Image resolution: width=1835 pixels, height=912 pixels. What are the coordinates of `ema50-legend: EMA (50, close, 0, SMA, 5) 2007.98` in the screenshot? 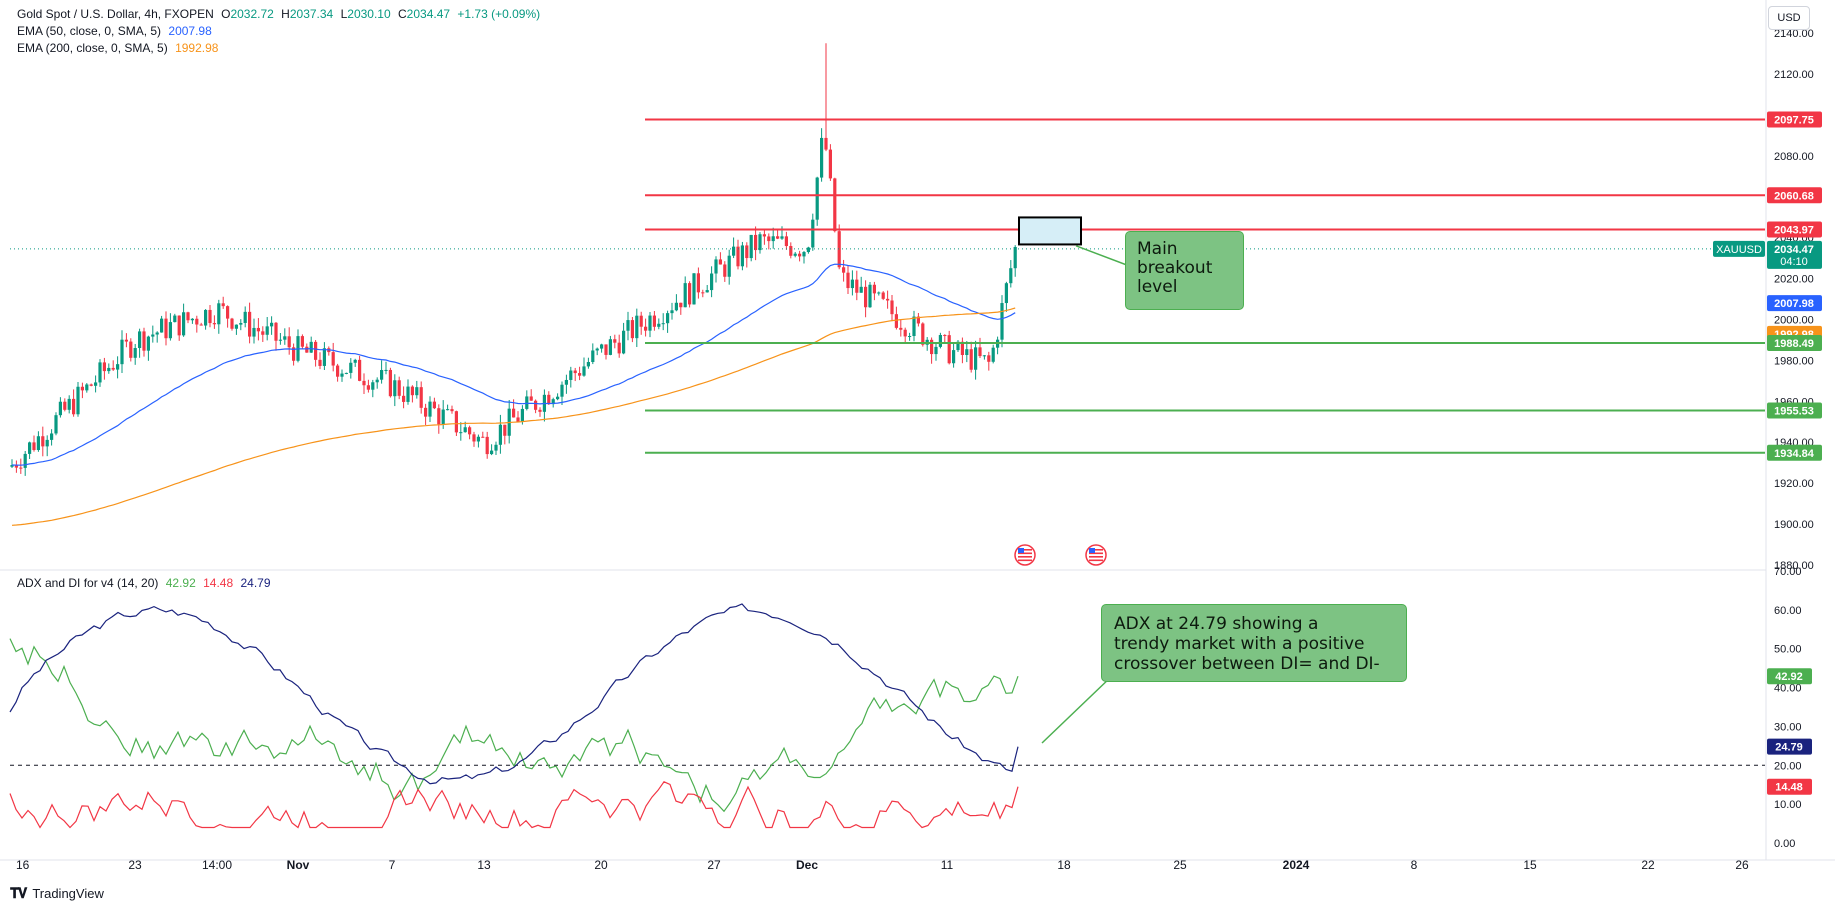 It's located at (116, 31).